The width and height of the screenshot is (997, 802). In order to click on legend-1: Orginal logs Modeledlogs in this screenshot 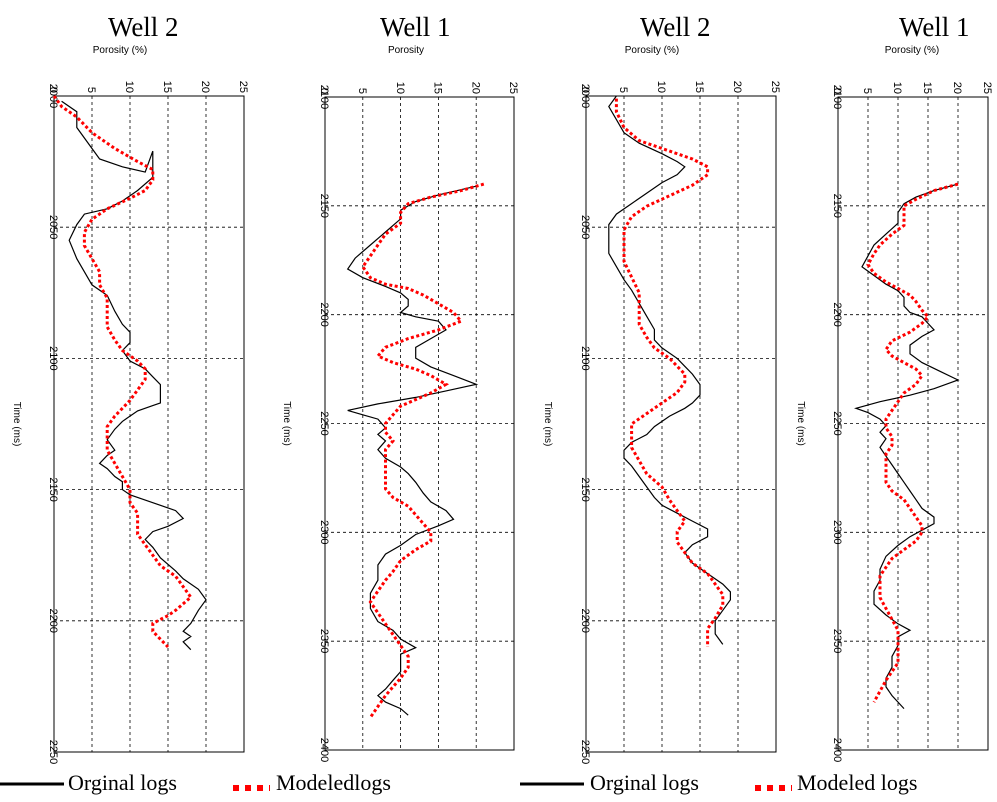, I will do `click(195, 782)`.